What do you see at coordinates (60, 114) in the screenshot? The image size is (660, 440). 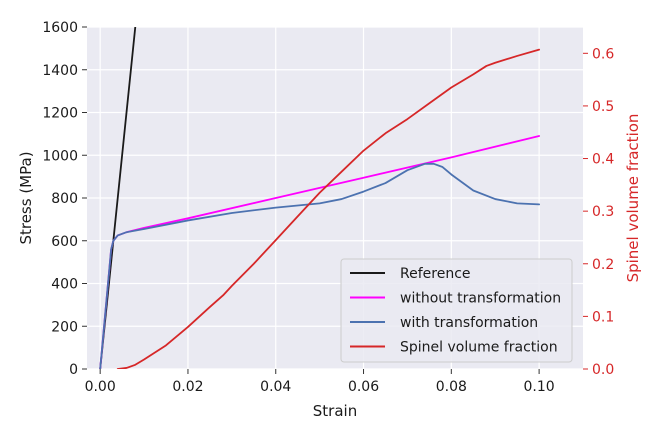 I see `y-tick-label: 1200` at bounding box center [60, 114].